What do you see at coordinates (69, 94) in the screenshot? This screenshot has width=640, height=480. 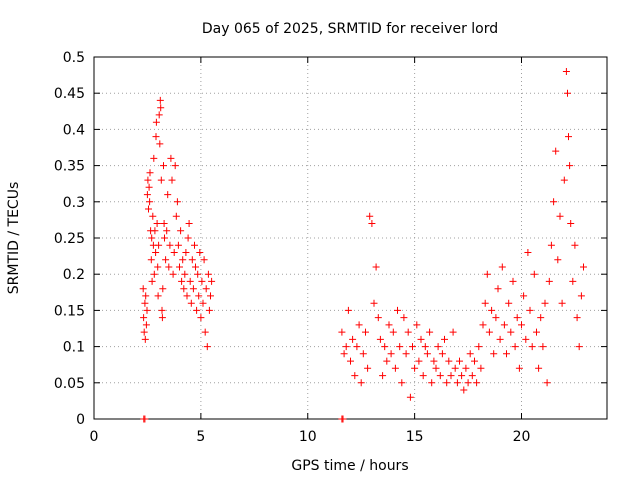 I see `y-tick-label: 0.45` at bounding box center [69, 94].